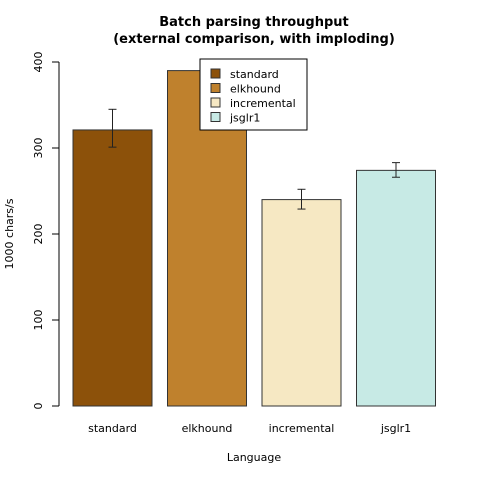 This screenshot has width=480, height=480. Describe the element at coordinates (215, 102) in the screenshot. I see `legend-swatch-incremental` at that location.